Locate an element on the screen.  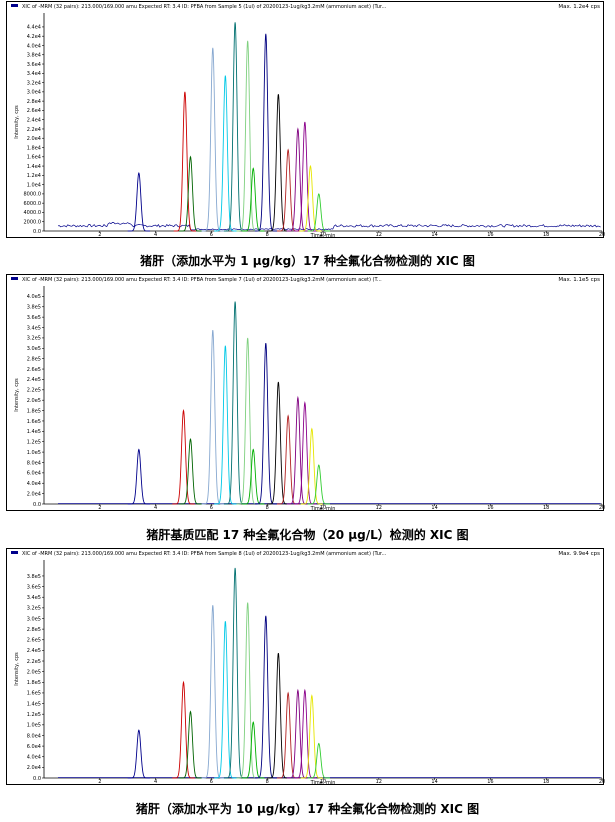
y-tick-label: 3.2e4 is located at coordinates (34, 83).